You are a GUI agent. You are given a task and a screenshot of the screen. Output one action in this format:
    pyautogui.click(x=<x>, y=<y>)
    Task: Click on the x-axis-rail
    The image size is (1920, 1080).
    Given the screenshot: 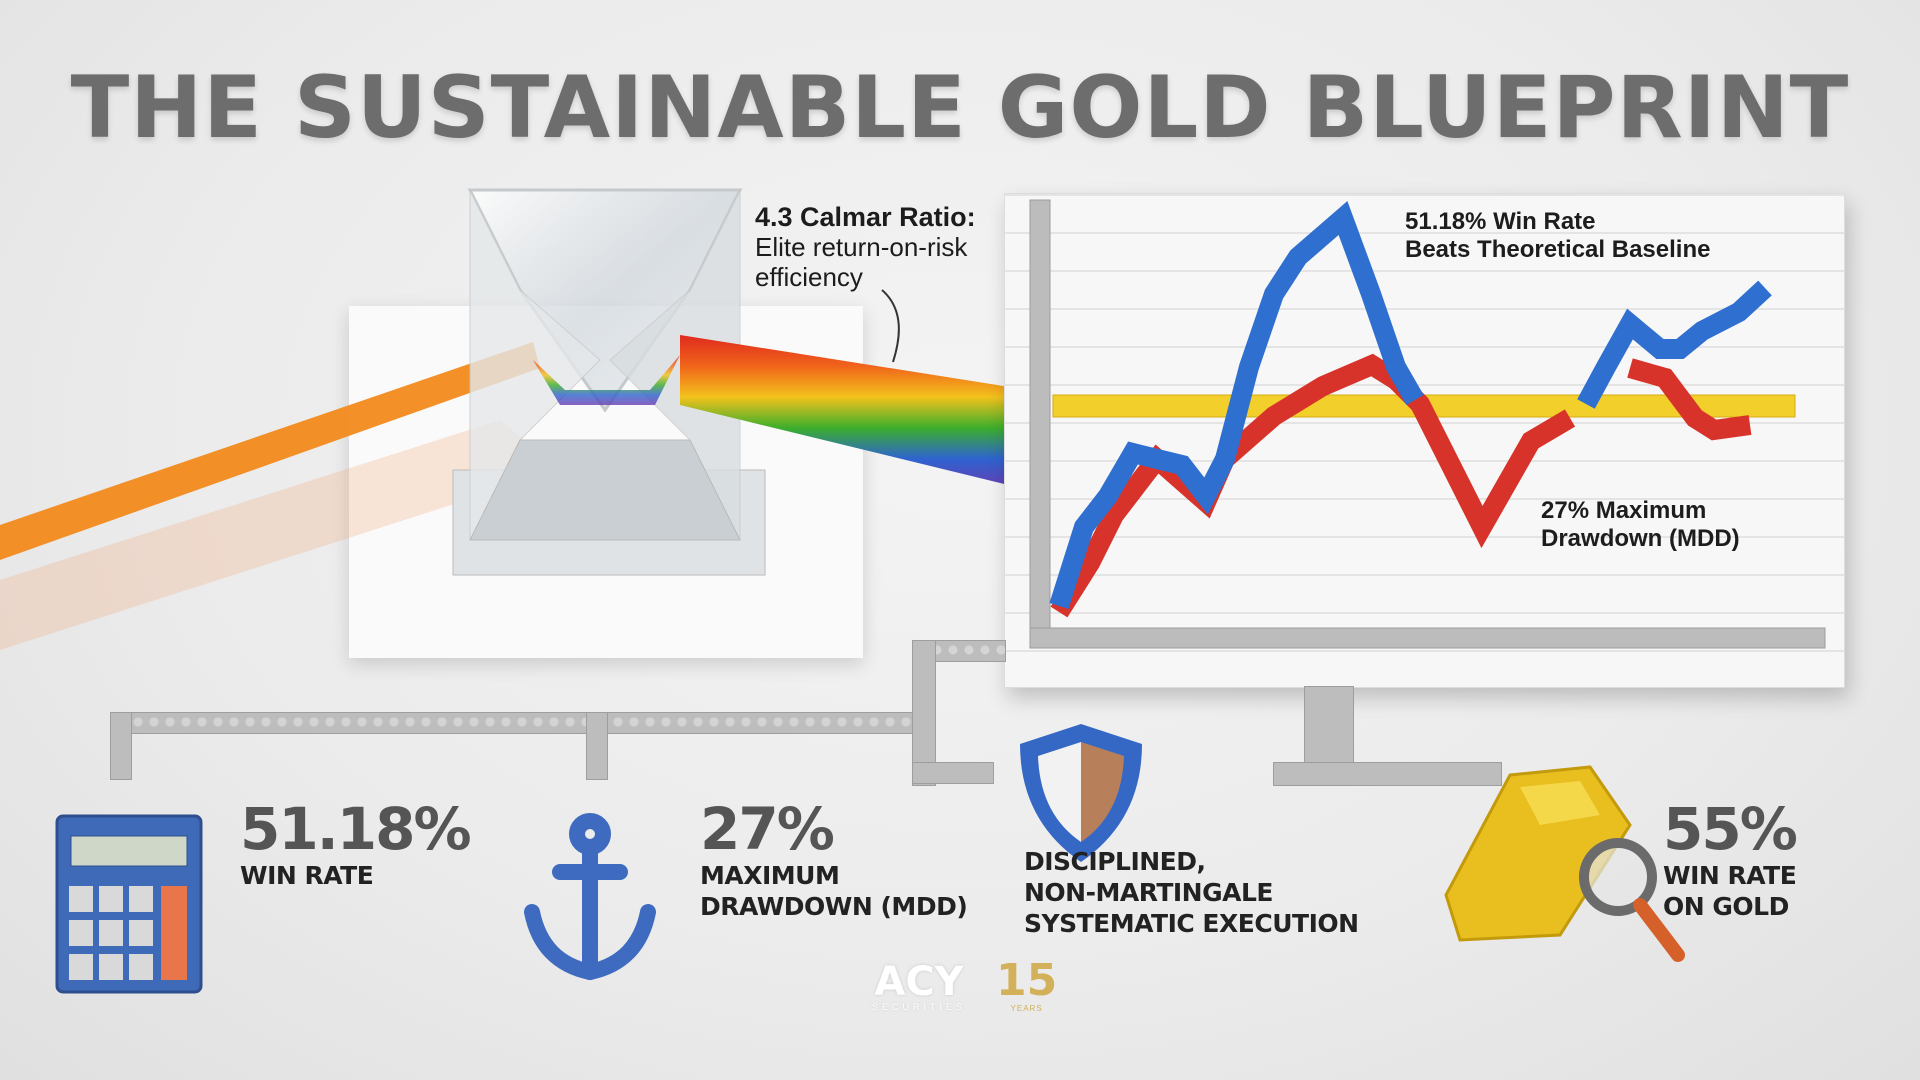 What is the action you would take?
    pyautogui.click(x=1427, y=638)
    